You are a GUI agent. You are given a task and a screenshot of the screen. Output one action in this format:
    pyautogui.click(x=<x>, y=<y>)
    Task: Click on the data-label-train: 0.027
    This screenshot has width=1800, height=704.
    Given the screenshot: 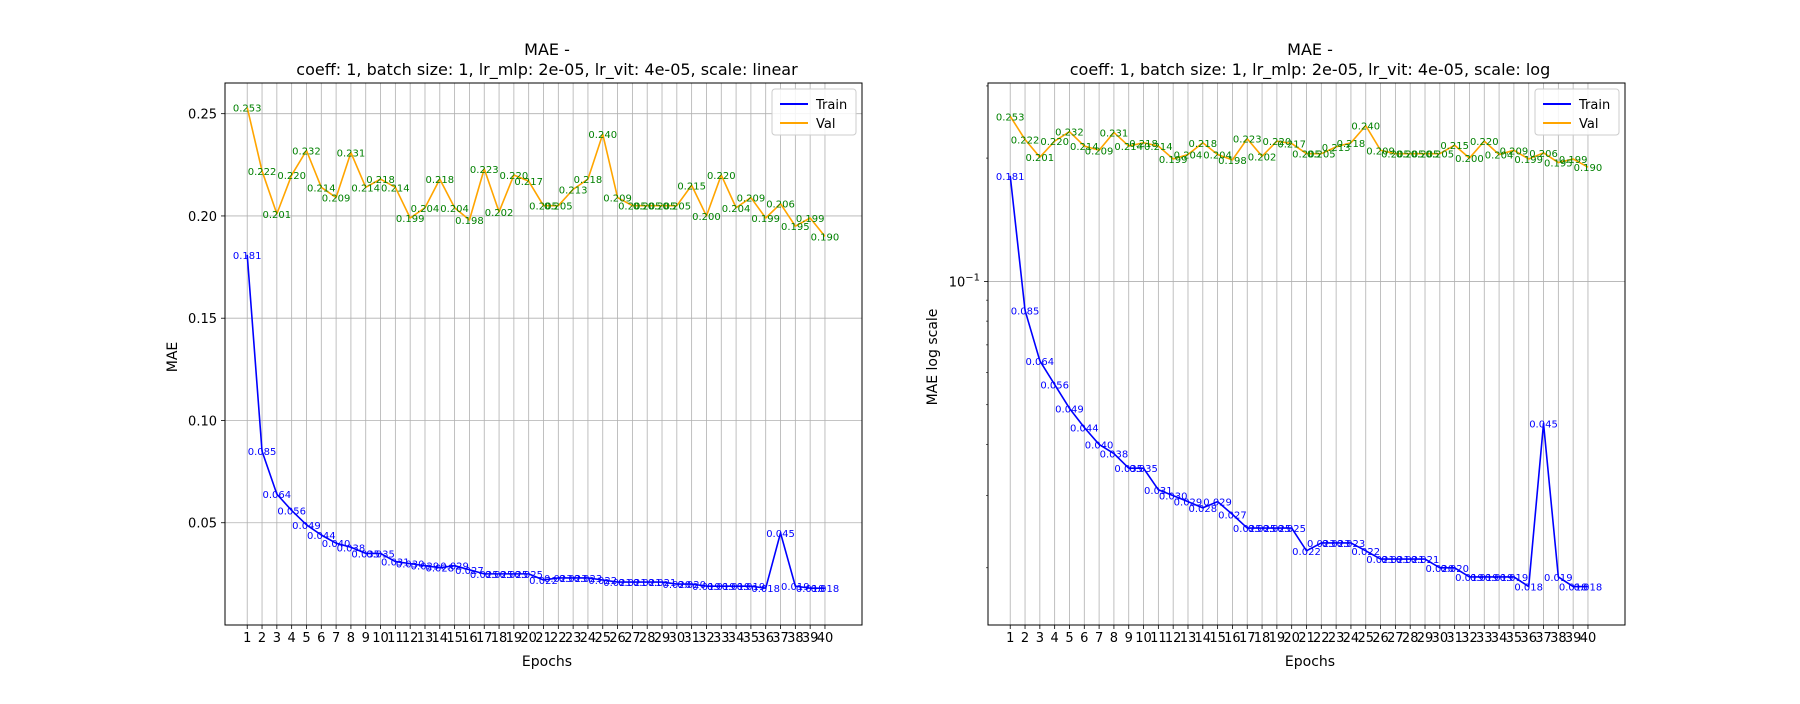 What is the action you would take?
    pyautogui.click(x=469, y=571)
    